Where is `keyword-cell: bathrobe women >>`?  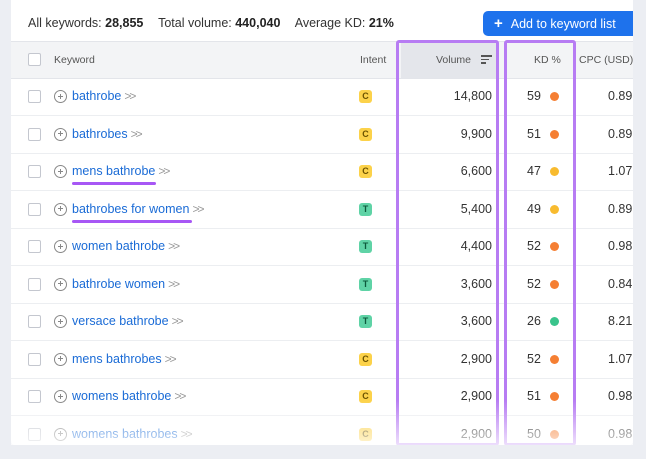
keyword-cell: bathrobe women >> is located at coordinates (126, 284).